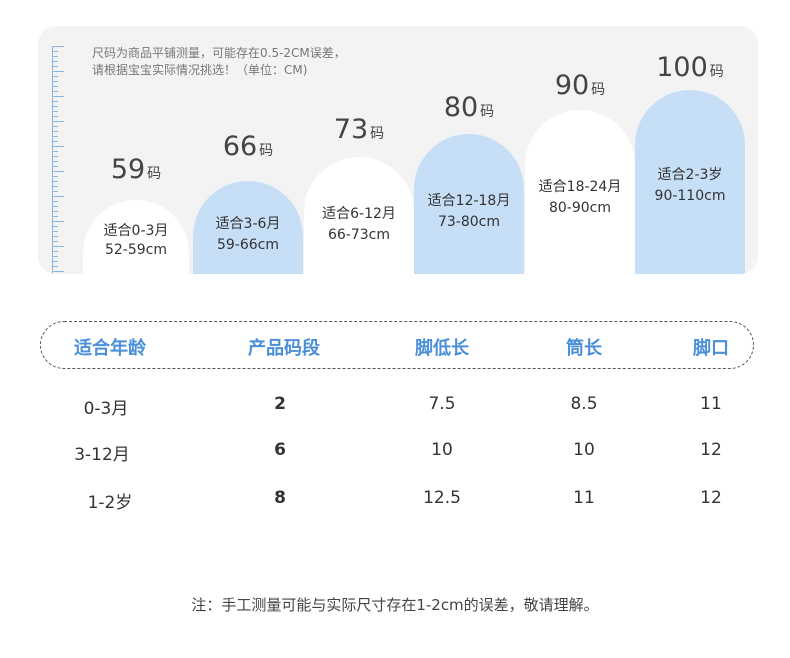 This screenshot has width=790, height=658. I want to click on note-line-1: 尺码为商品平铺测量，可能存在0.5-2CM误差，, so click(219, 53).